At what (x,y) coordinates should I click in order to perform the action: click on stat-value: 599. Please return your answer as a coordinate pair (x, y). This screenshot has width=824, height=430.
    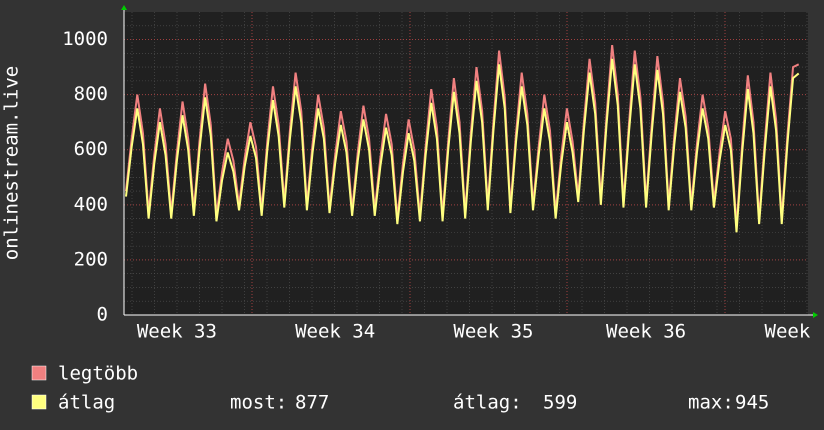
    Looking at the image, I should click on (560, 403).